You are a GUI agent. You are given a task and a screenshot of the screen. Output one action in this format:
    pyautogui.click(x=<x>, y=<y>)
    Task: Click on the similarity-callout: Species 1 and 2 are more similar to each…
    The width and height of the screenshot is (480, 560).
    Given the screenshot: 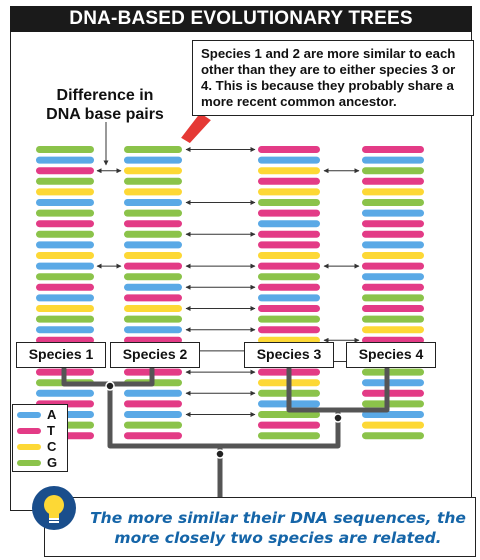 What is the action you would take?
    pyautogui.click(x=333, y=78)
    